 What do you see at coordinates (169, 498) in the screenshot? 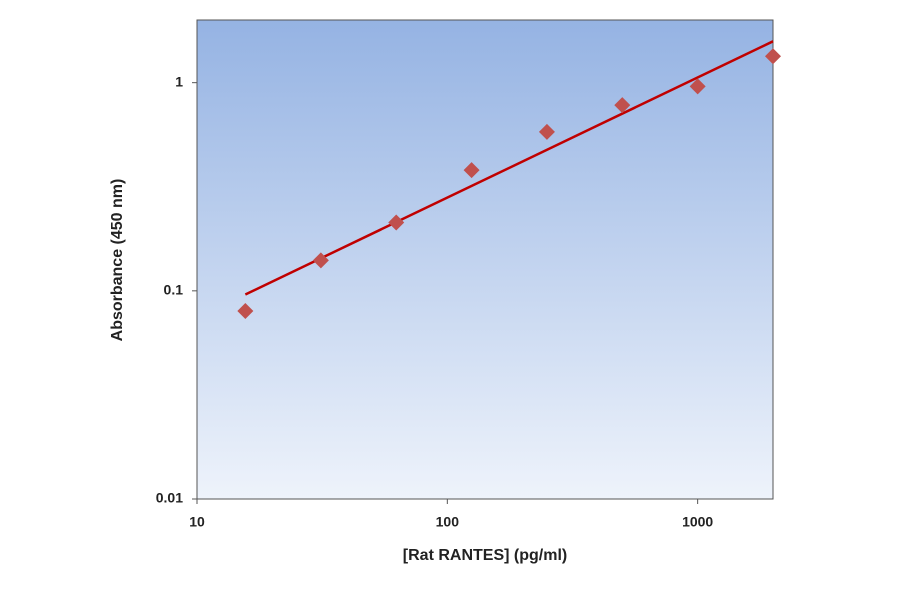
I see `y-tick-label: 0.01` at bounding box center [169, 498].